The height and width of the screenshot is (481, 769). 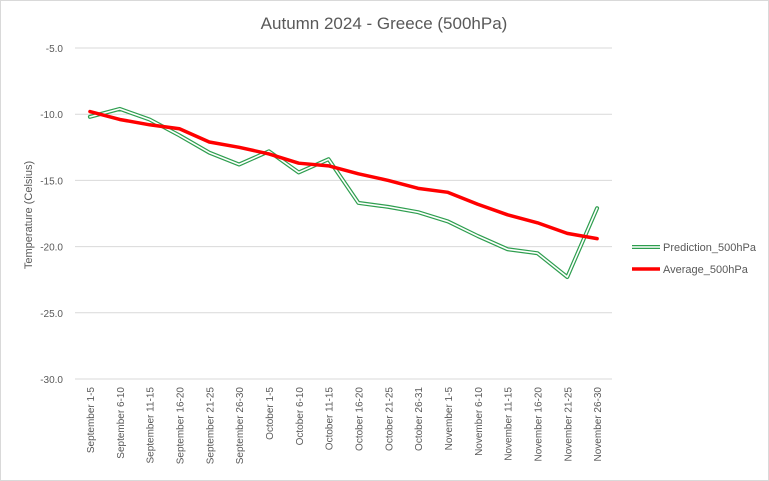 I want to click on x-tick-label: October 26-31, so click(x=419, y=419).